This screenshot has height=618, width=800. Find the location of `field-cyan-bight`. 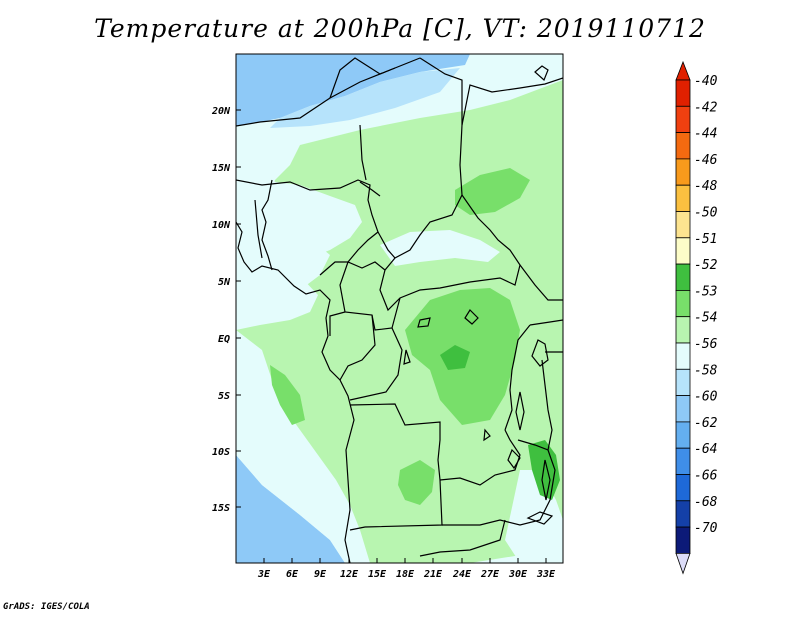

field-cyan-bight is located at coordinates (277, 300).